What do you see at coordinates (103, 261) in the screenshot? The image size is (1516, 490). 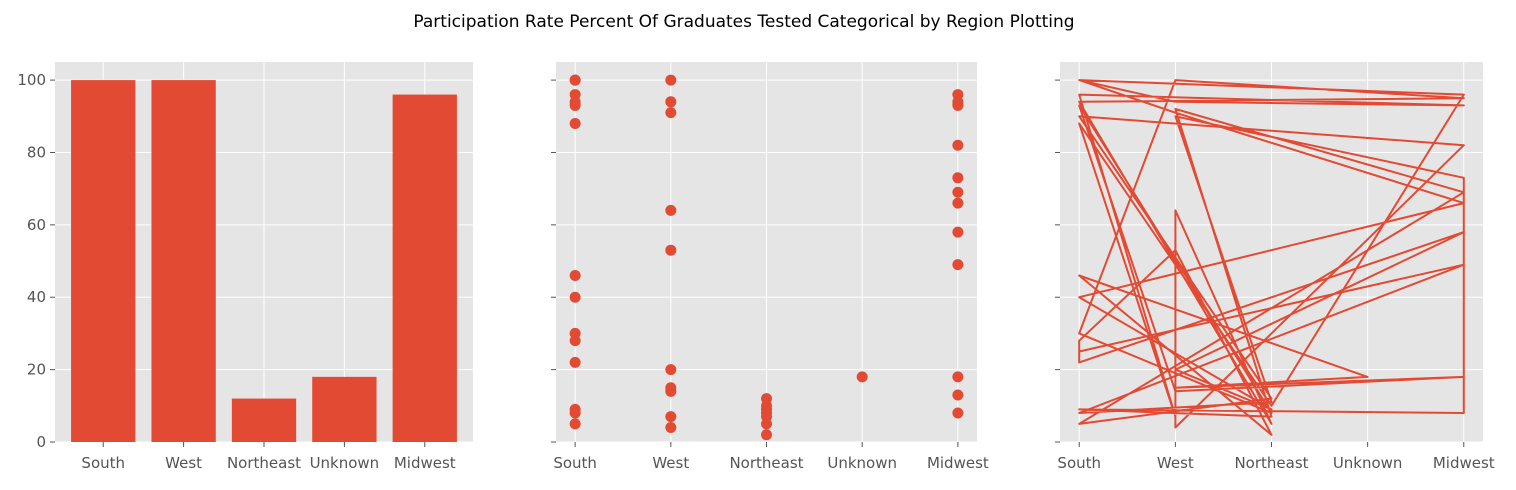 I see `bar-south` at bounding box center [103, 261].